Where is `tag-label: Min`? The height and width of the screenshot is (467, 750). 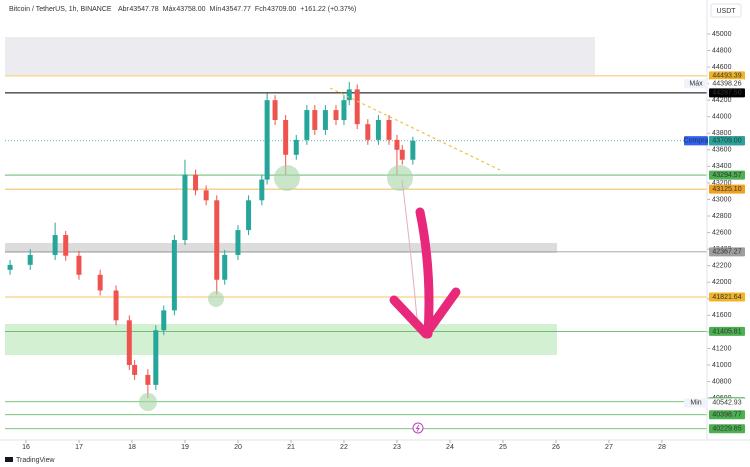
tag-label: Min is located at coordinates (695, 403).